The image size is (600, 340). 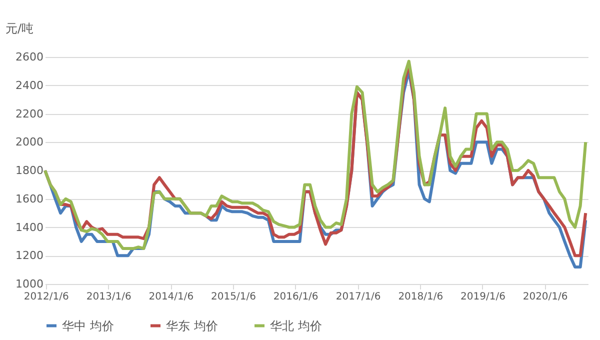 I want to click on x-tick-label: 2013/1/6, so click(x=109, y=297).